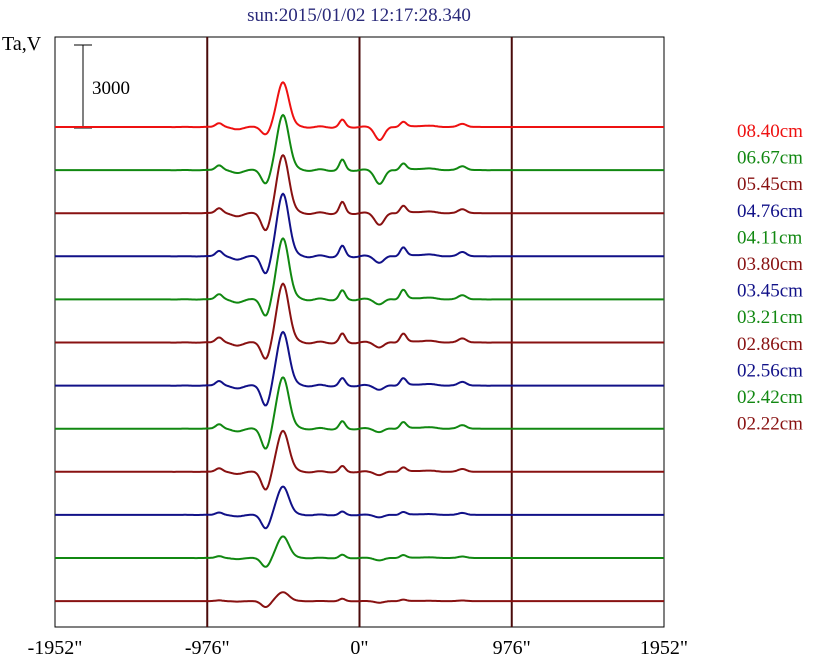 The height and width of the screenshot is (662, 813). I want to click on y-axis-label: Ta,V, so click(22, 44).